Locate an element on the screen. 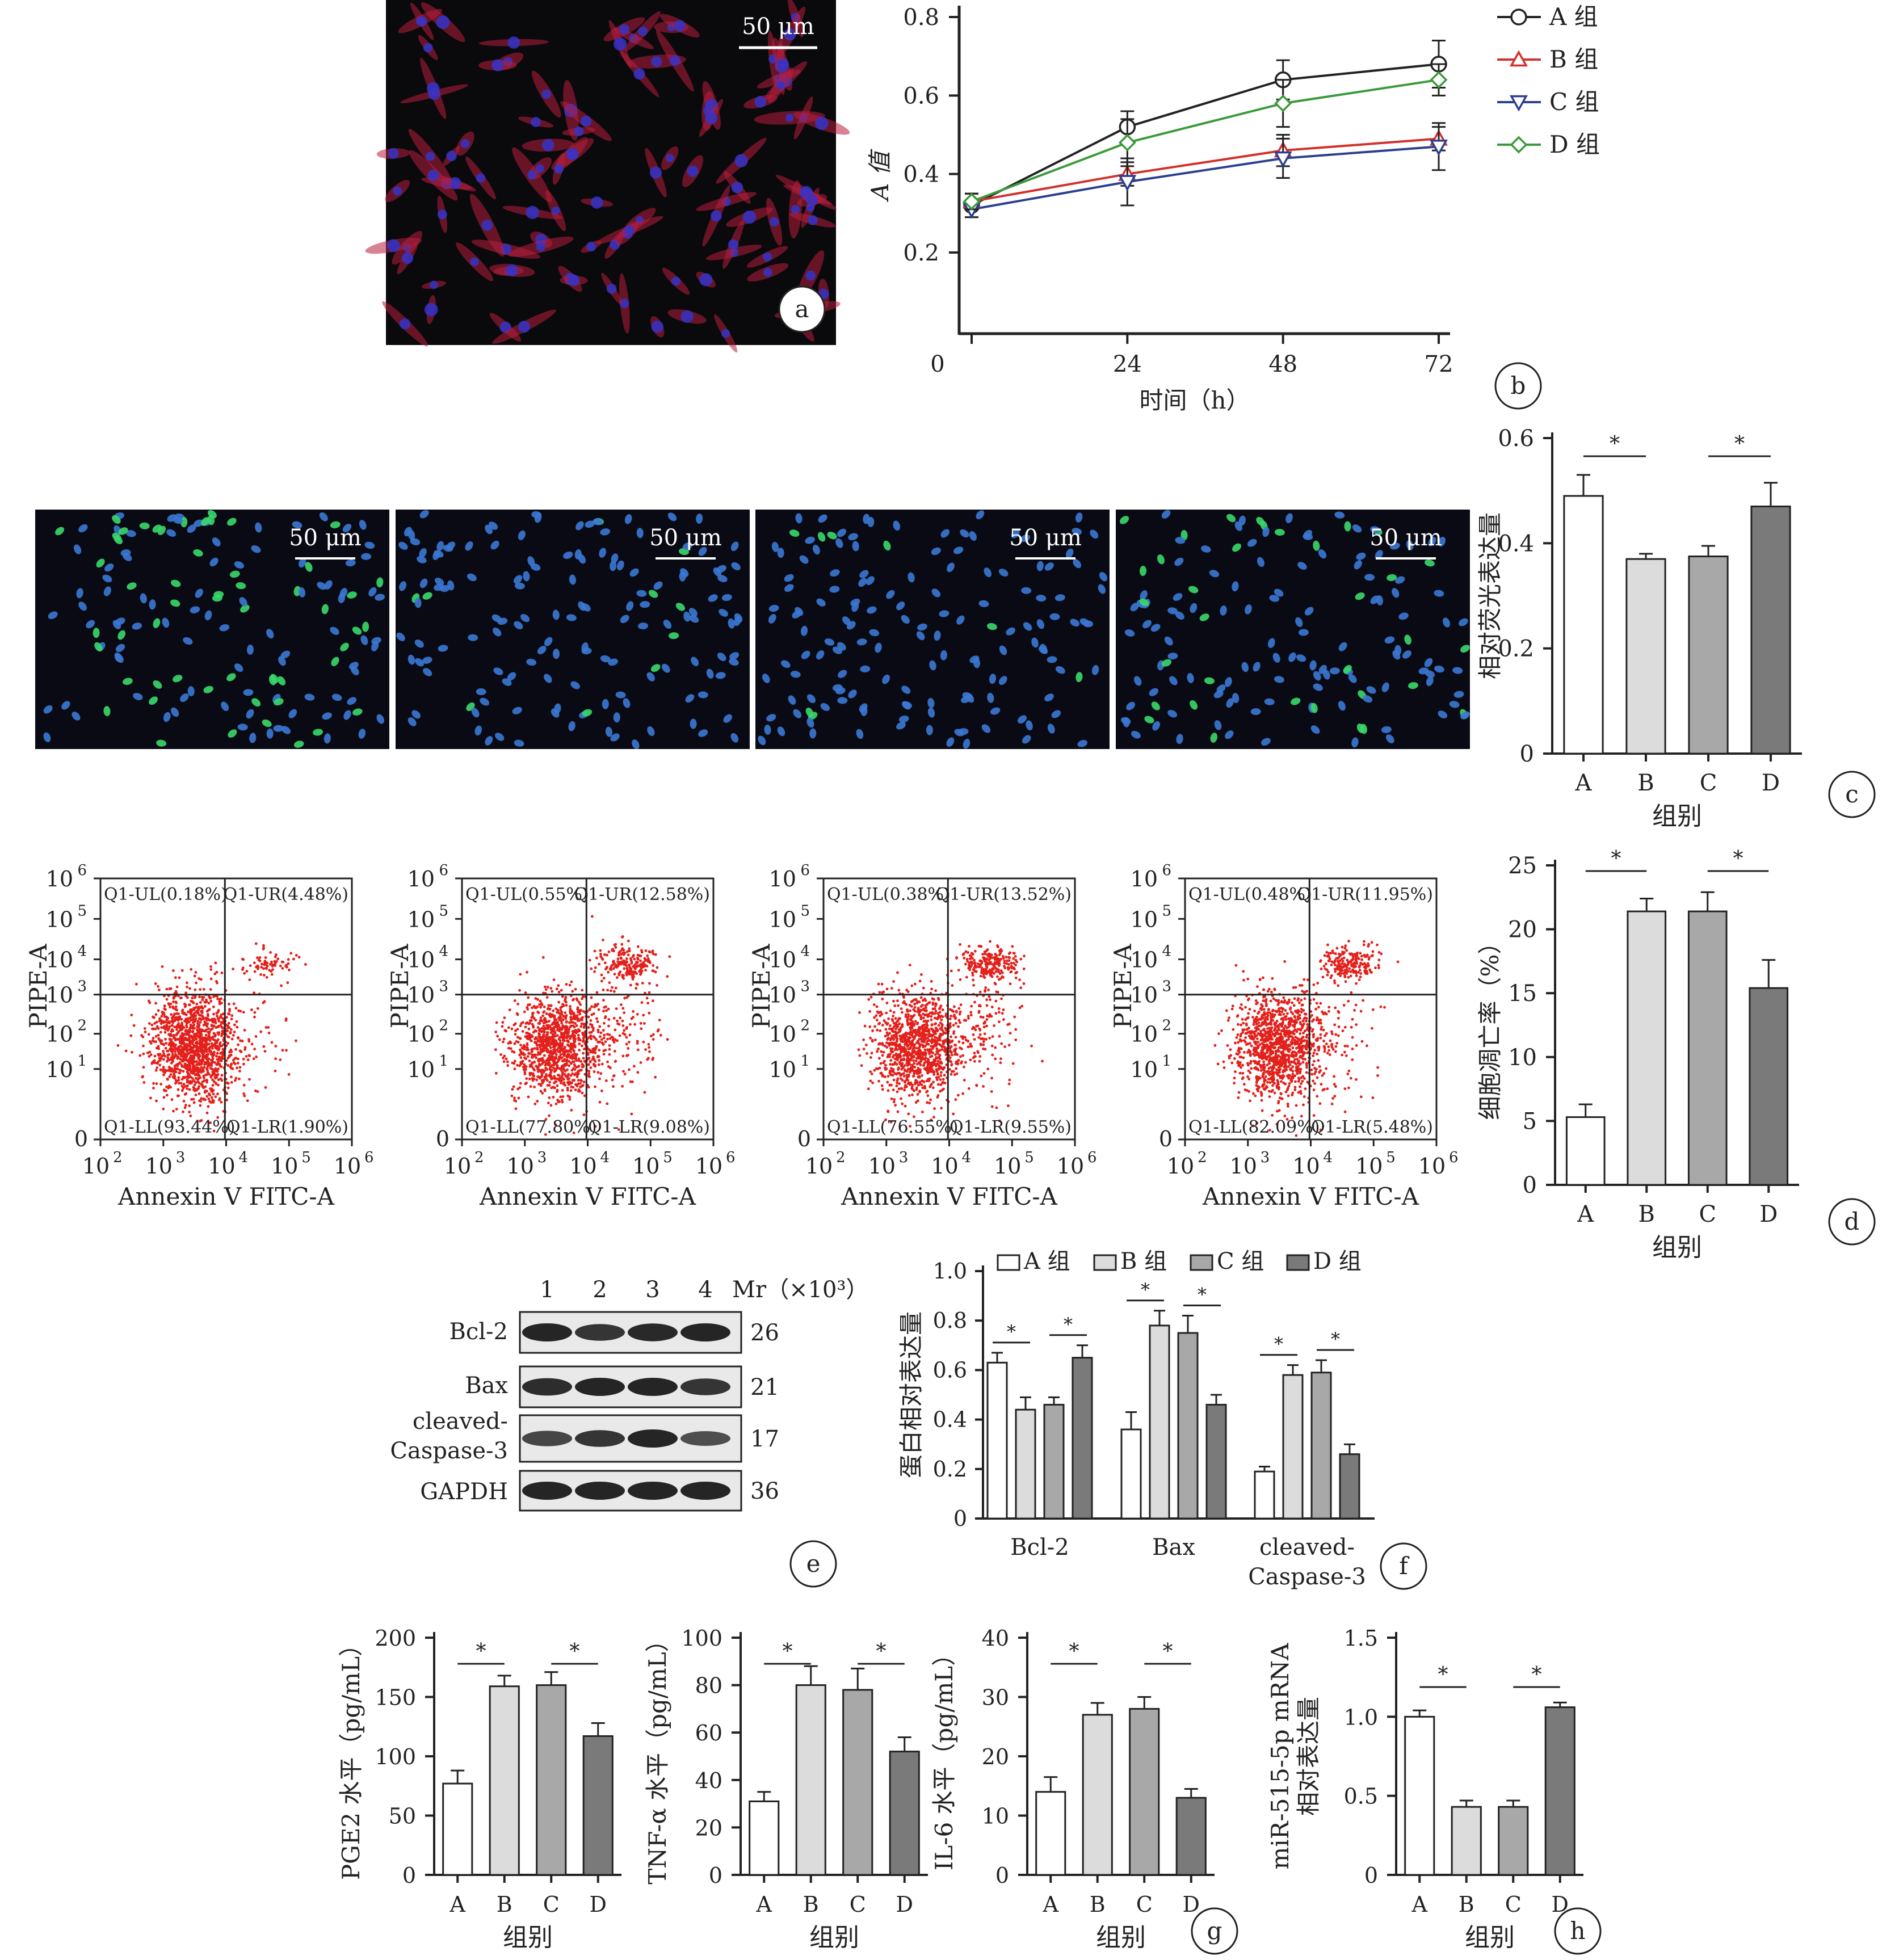 This screenshot has width=1899, height=1960. chart-c-category-label: A is located at coordinates (1584, 783).